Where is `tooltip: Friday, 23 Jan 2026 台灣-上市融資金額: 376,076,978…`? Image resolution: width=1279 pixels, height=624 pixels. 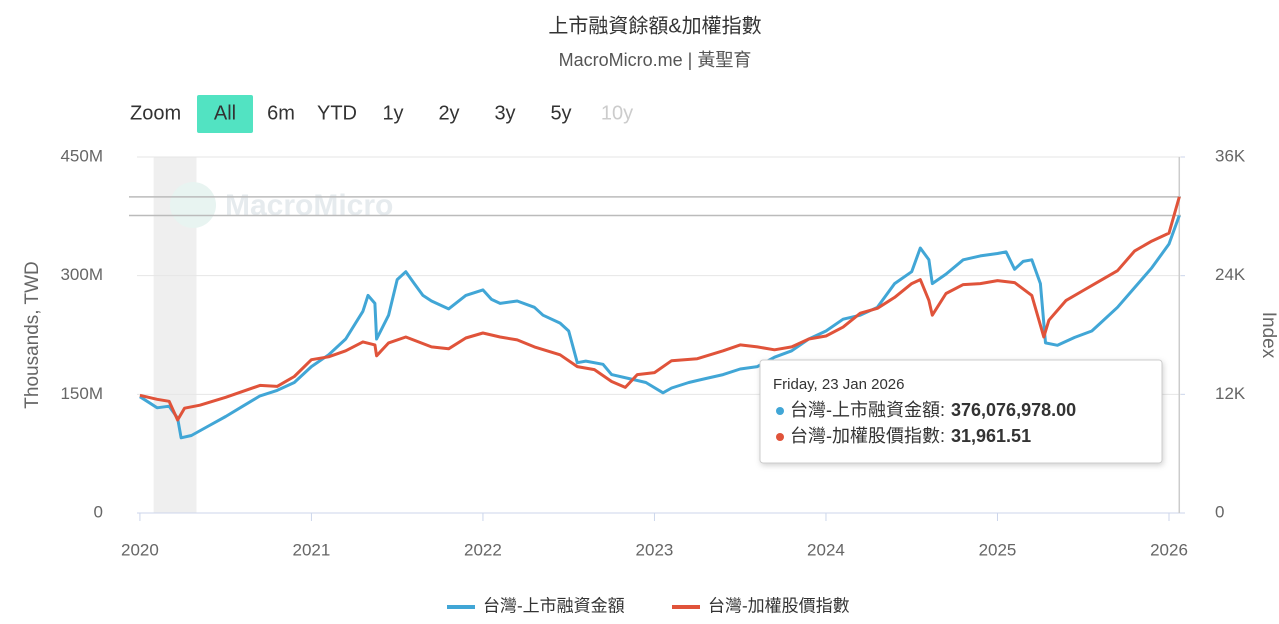
tooltip: Friday, 23 Jan 2026 台灣-上市融資金額: 376,076,978… is located at coordinates (961, 411).